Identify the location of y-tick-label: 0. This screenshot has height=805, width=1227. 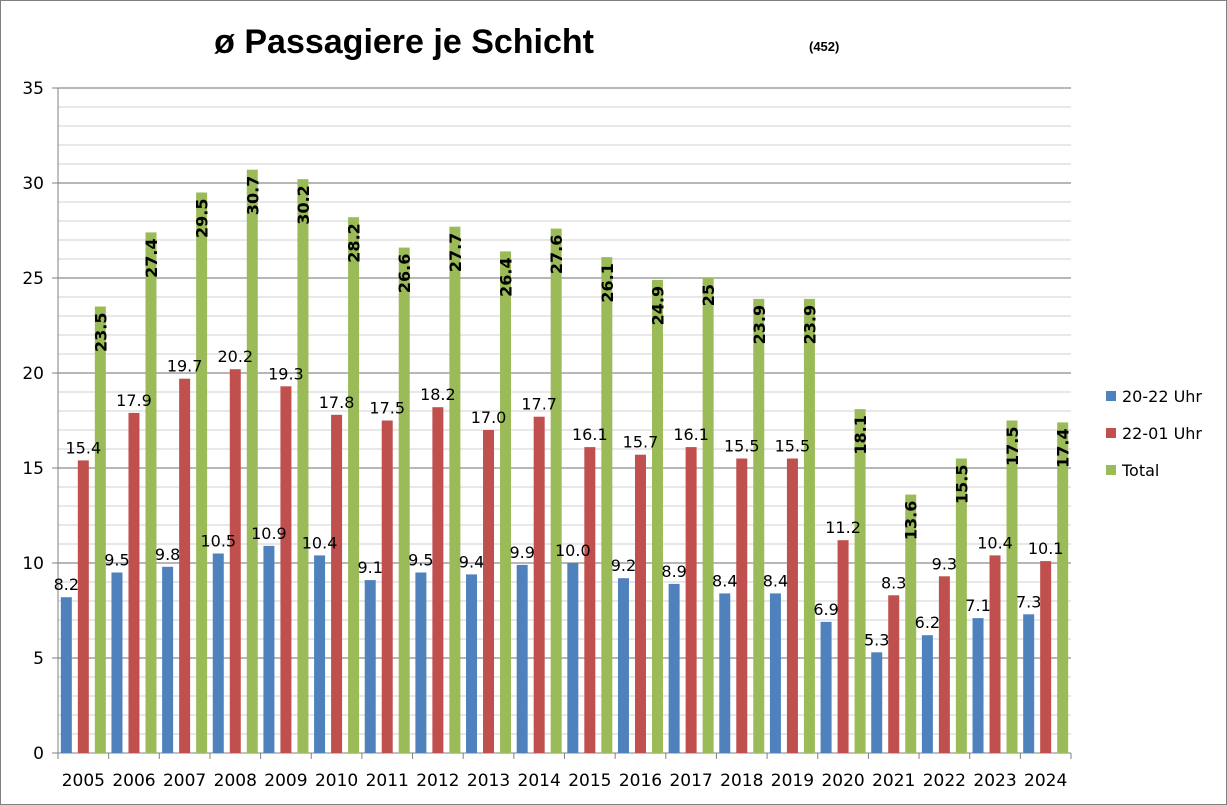
(38, 754).